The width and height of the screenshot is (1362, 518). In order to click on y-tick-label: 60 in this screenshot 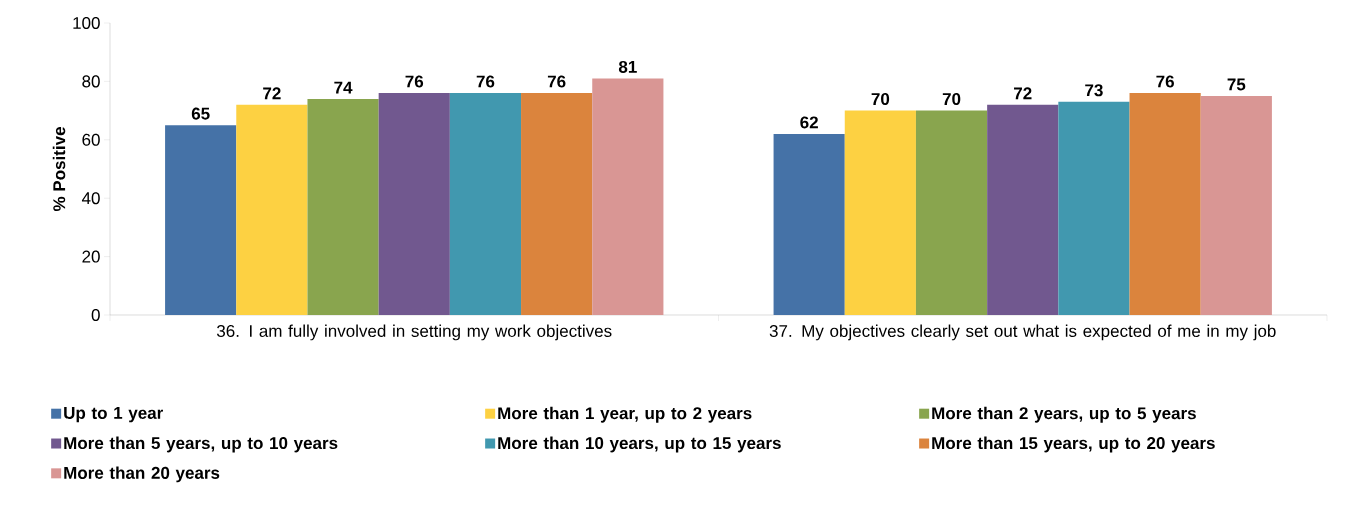, I will do `click(91, 139)`.